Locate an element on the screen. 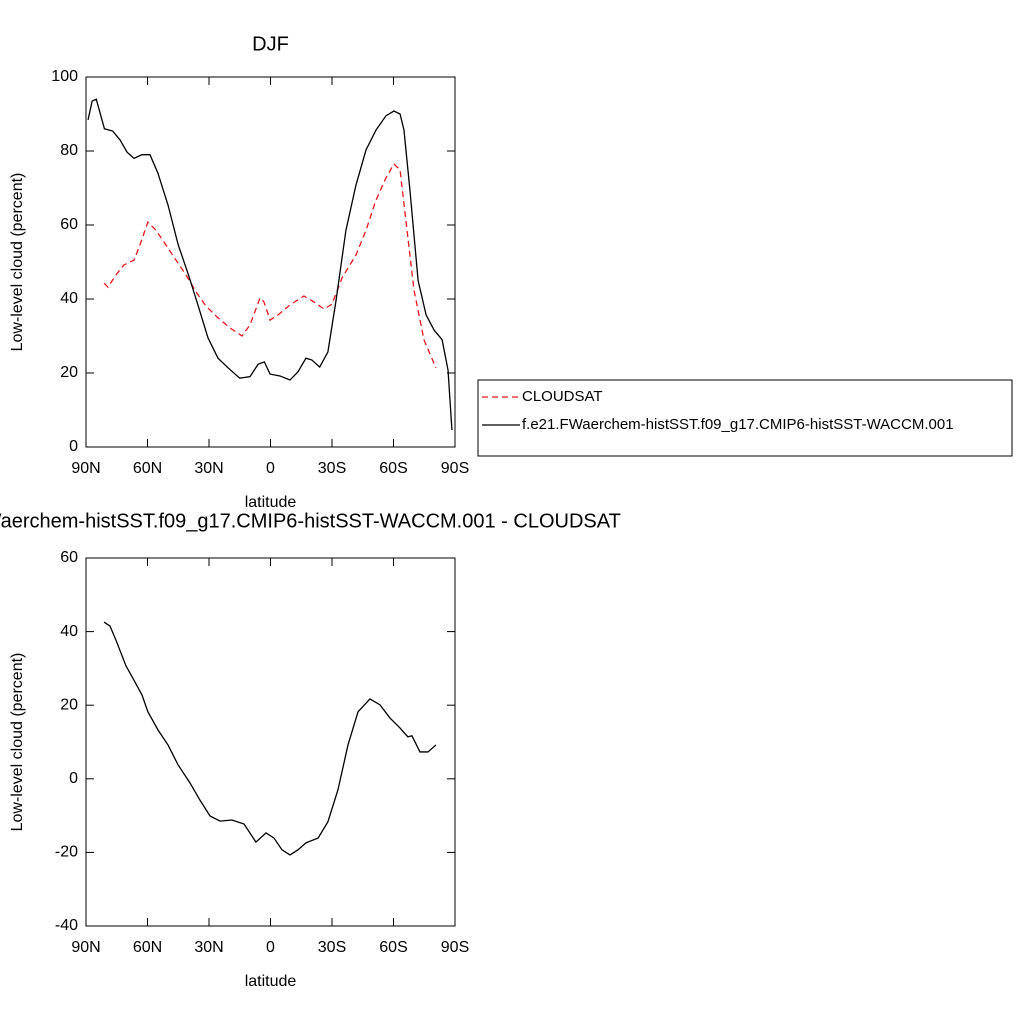  y-tick-label: 80 is located at coordinates (69, 150).